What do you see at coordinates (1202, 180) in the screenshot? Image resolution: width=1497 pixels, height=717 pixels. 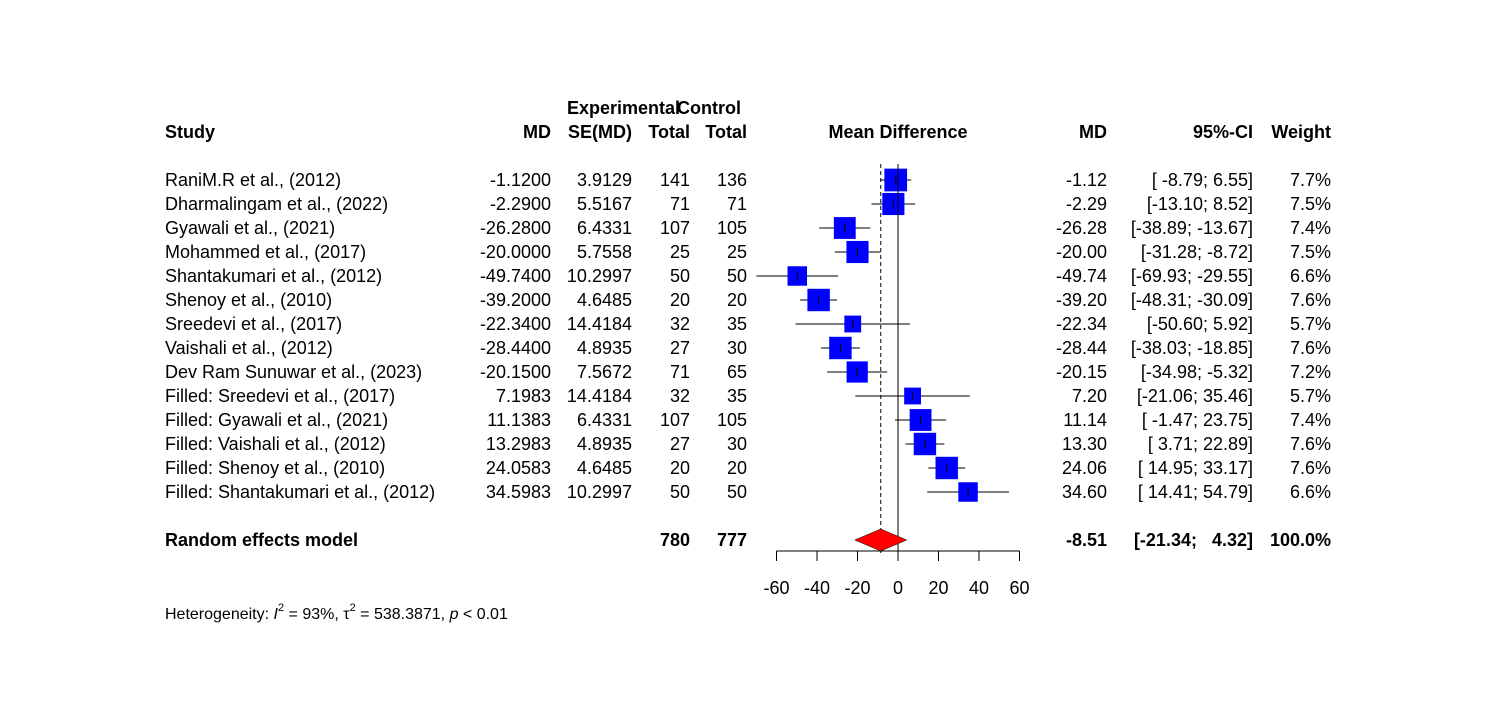 I see `study-ci: [ -8.79; 6.55]` at bounding box center [1202, 180].